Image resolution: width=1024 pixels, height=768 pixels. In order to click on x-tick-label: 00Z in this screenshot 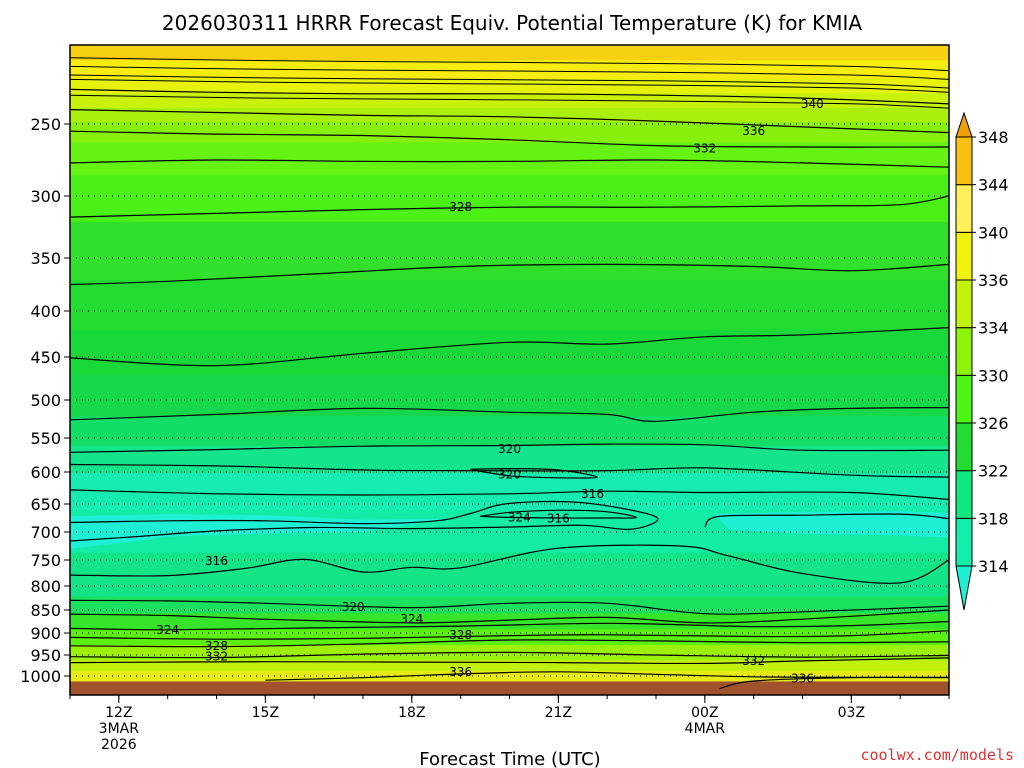, I will do `click(704, 713)`.